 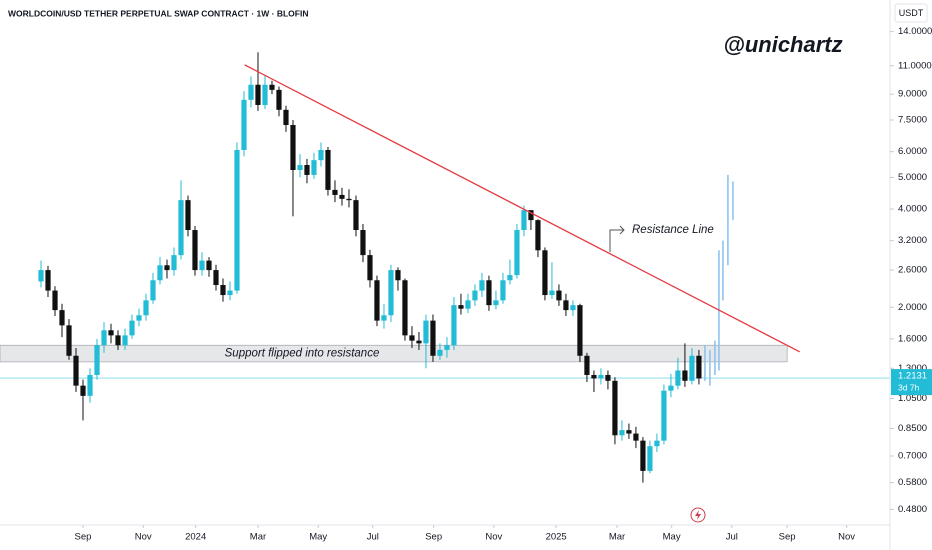 I want to click on y-axis-label: USDT, so click(x=911, y=13).